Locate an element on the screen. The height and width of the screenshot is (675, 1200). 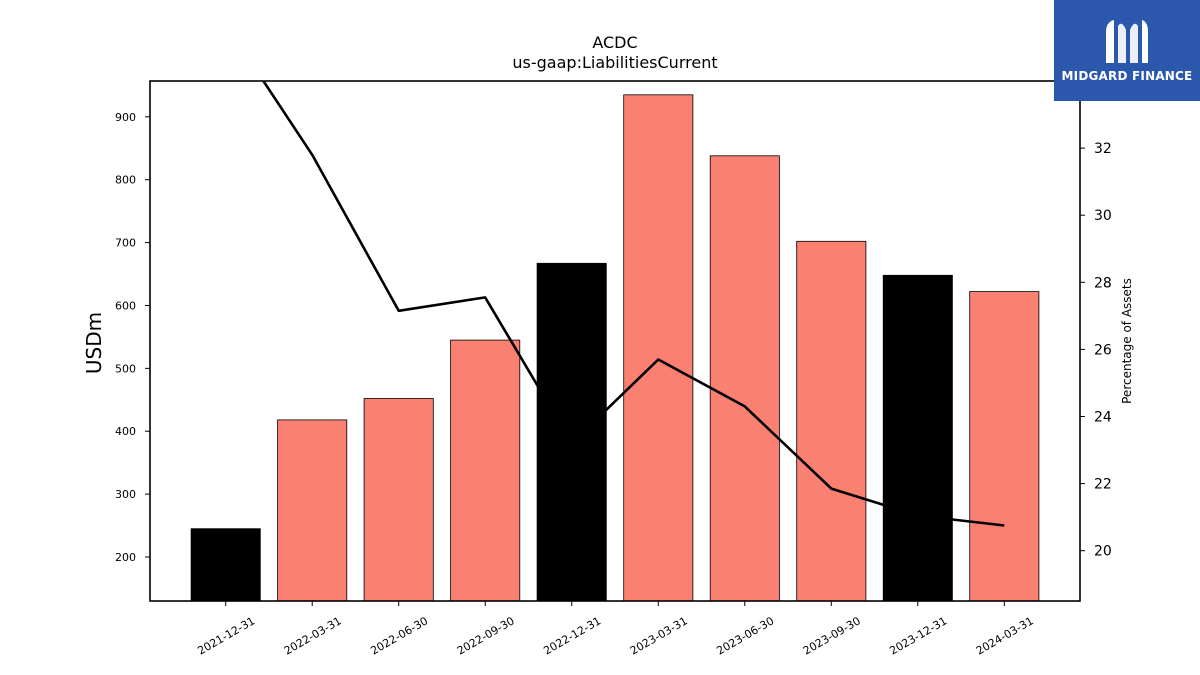
y2-tick-label: 20 is located at coordinates (1103, 552).